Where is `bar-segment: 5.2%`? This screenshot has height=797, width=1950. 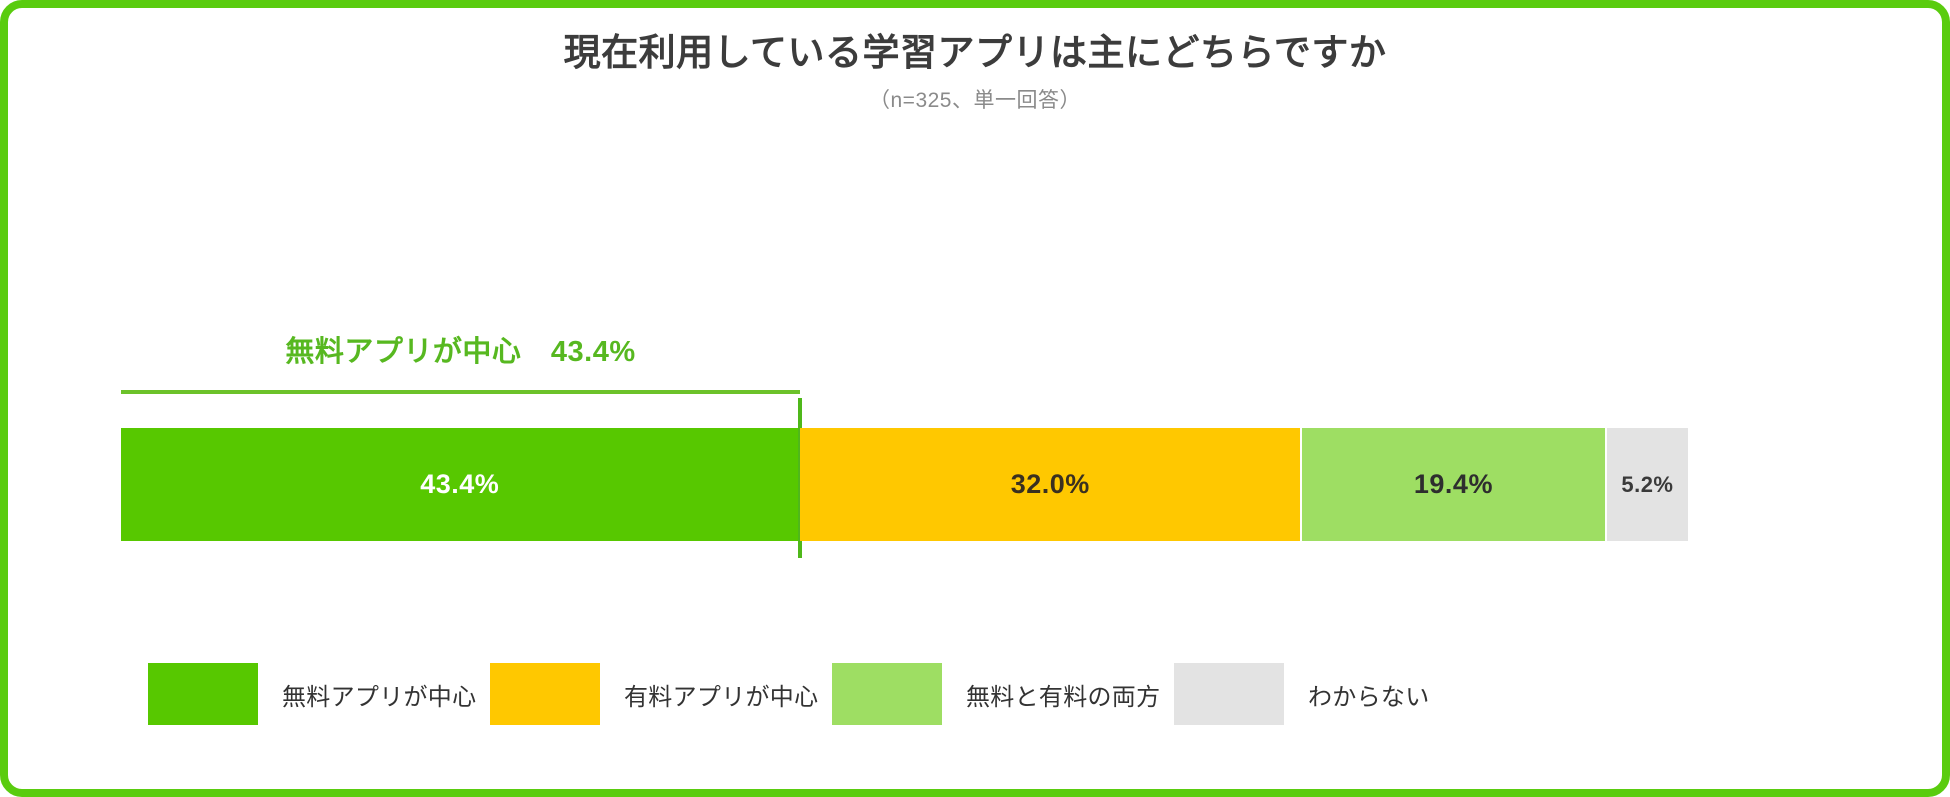
bar-segment: 5.2% is located at coordinates (1647, 484).